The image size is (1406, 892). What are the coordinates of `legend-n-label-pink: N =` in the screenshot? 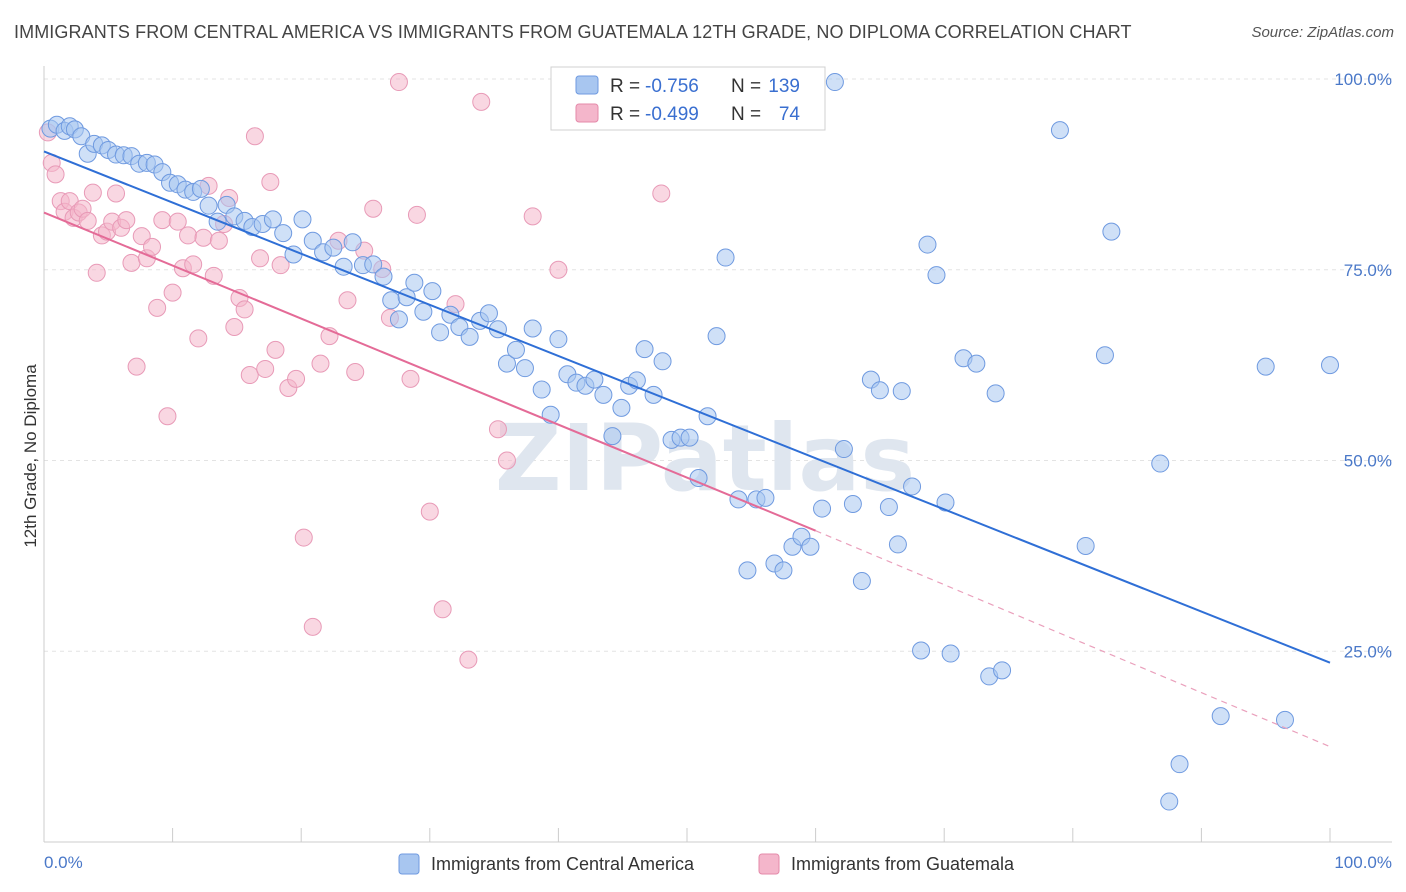 It's located at (746, 114).